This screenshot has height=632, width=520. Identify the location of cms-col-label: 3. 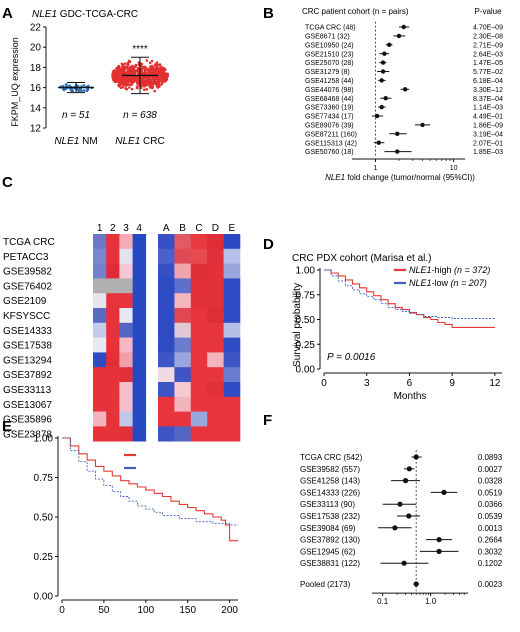
(126, 228).